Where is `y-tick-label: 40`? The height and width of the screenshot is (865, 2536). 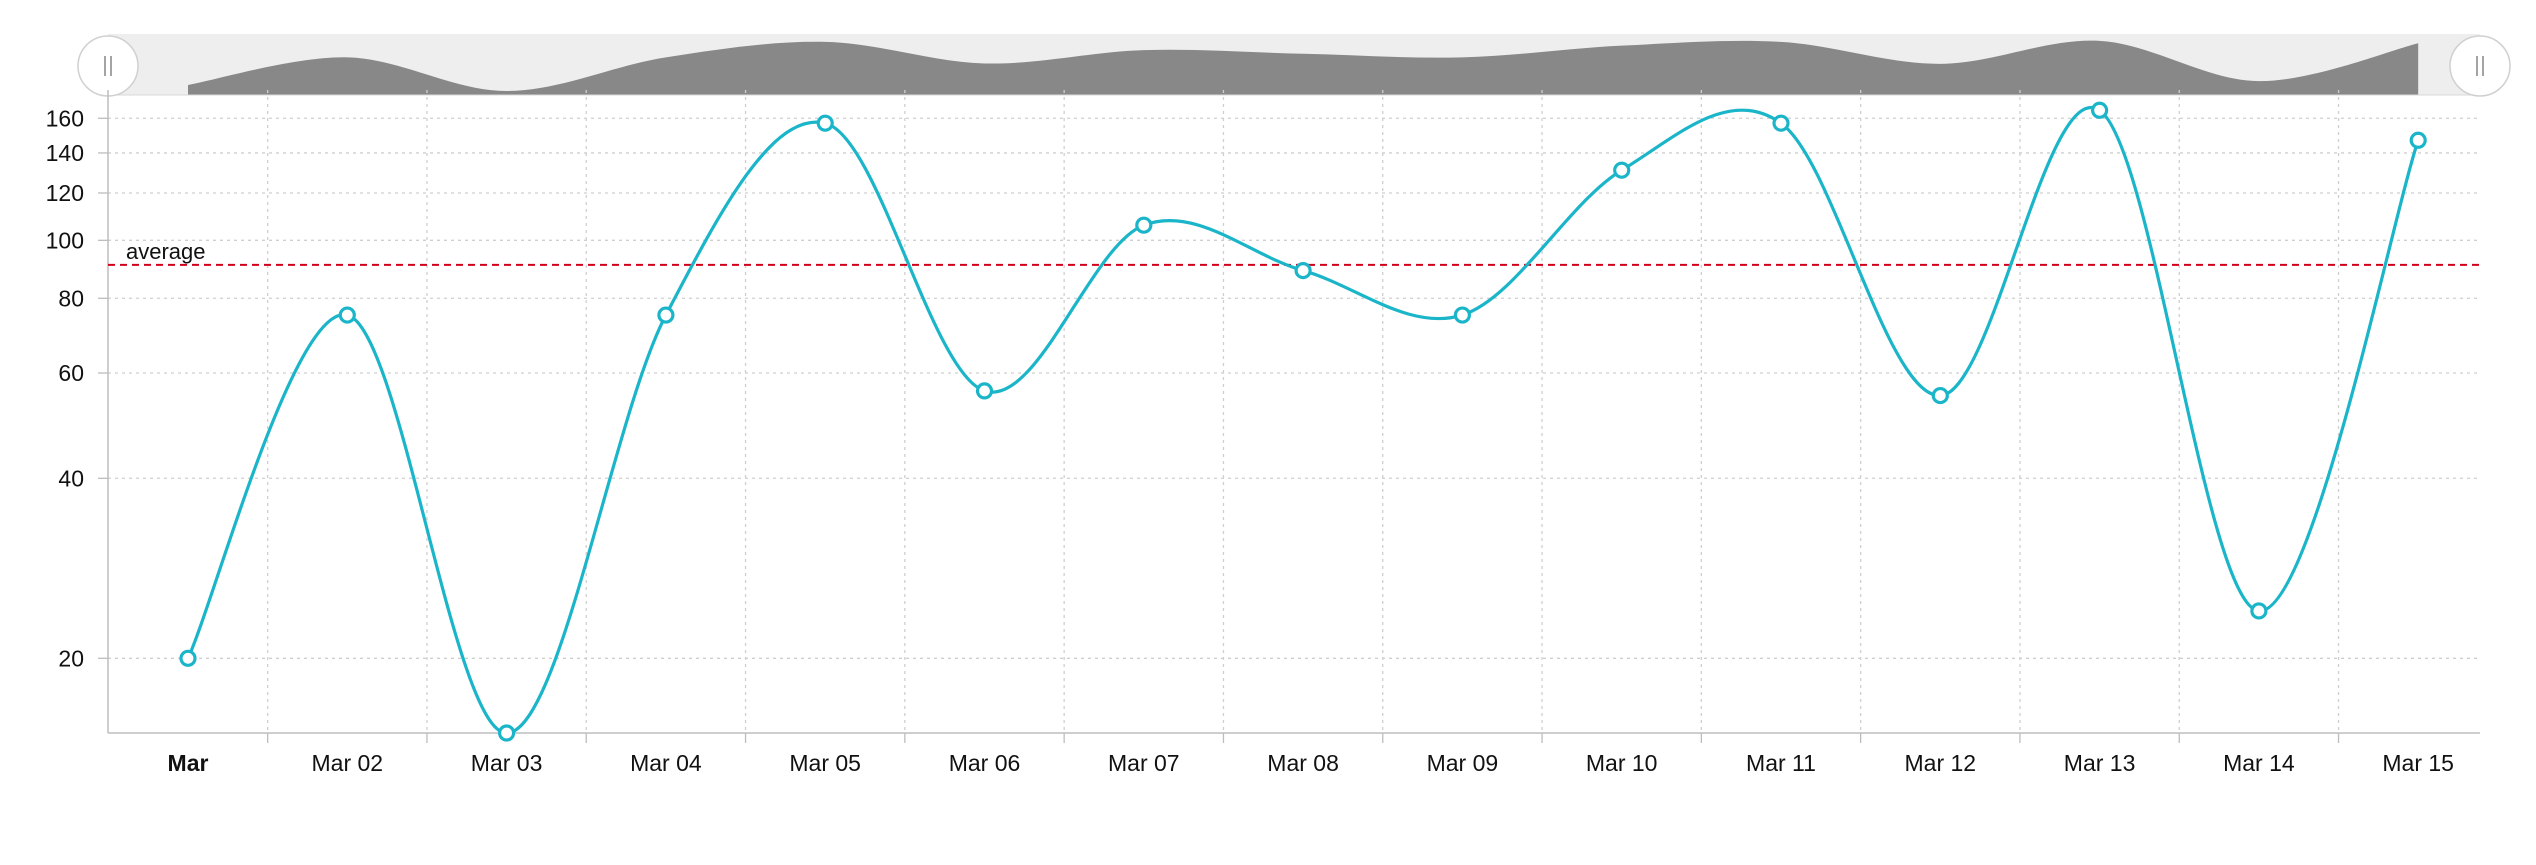 y-tick-label: 40 is located at coordinates (71, 478).